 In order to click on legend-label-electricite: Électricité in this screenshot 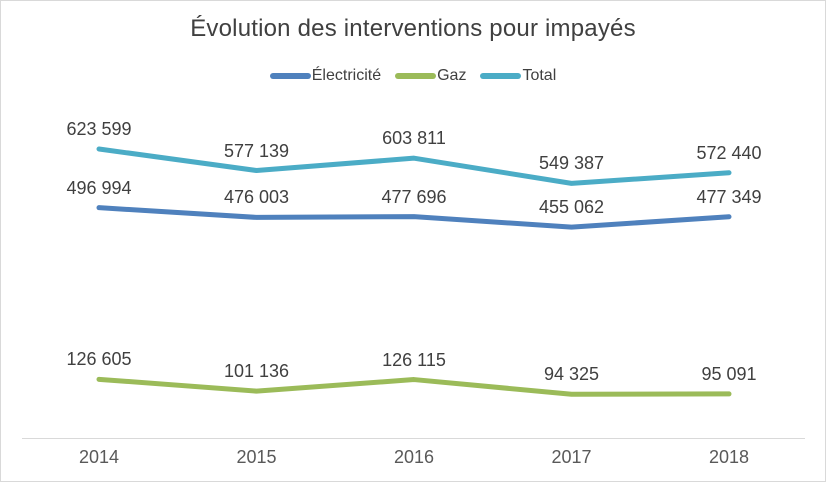, I will do `click(346, 75)`.